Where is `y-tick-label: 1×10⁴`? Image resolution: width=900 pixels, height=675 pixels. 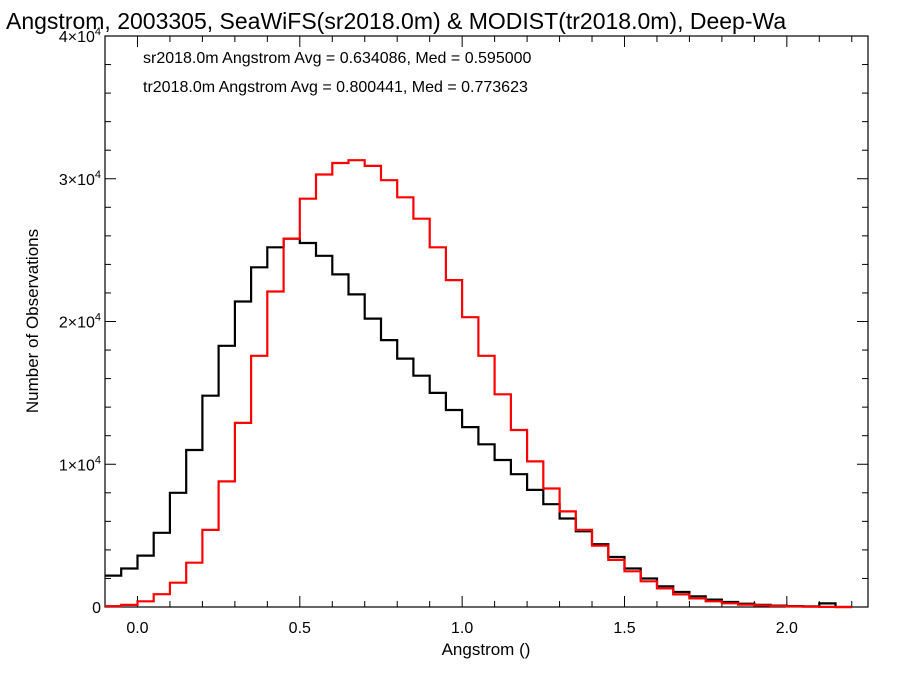 y-tick-label: 1×10⁴ is located at coordinates (80, 464).